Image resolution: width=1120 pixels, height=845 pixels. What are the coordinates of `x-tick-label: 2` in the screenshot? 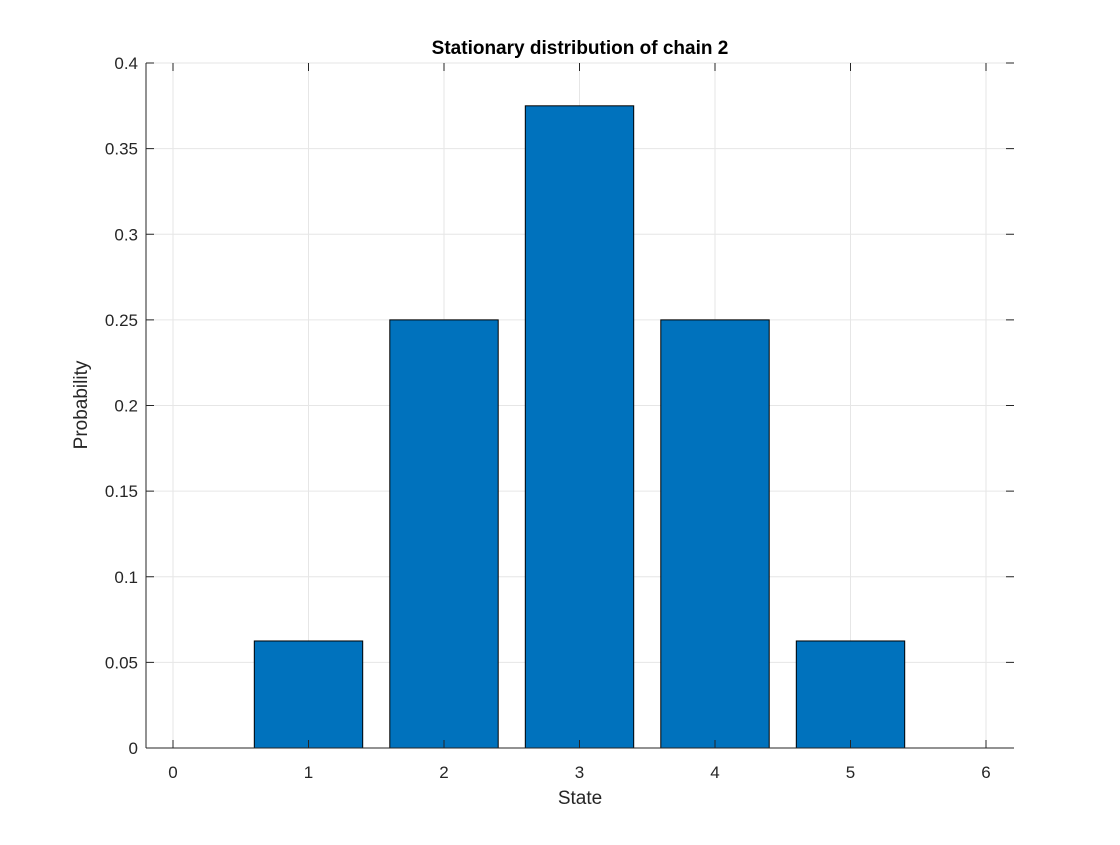 It's located at (443, 772).